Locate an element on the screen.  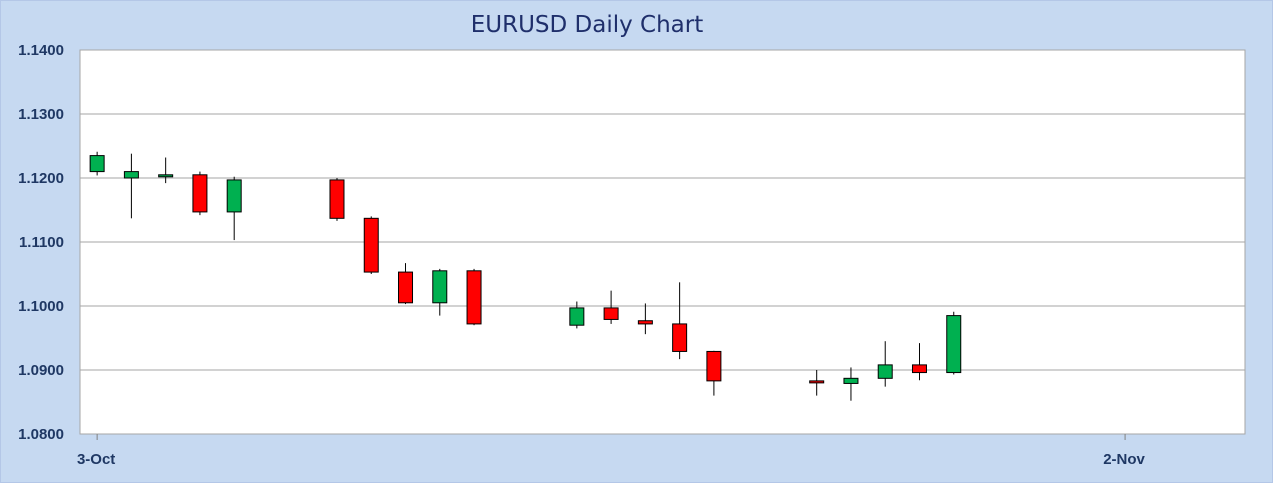
y-tick-label: 1.1100 is located at coordinates (41, 242).